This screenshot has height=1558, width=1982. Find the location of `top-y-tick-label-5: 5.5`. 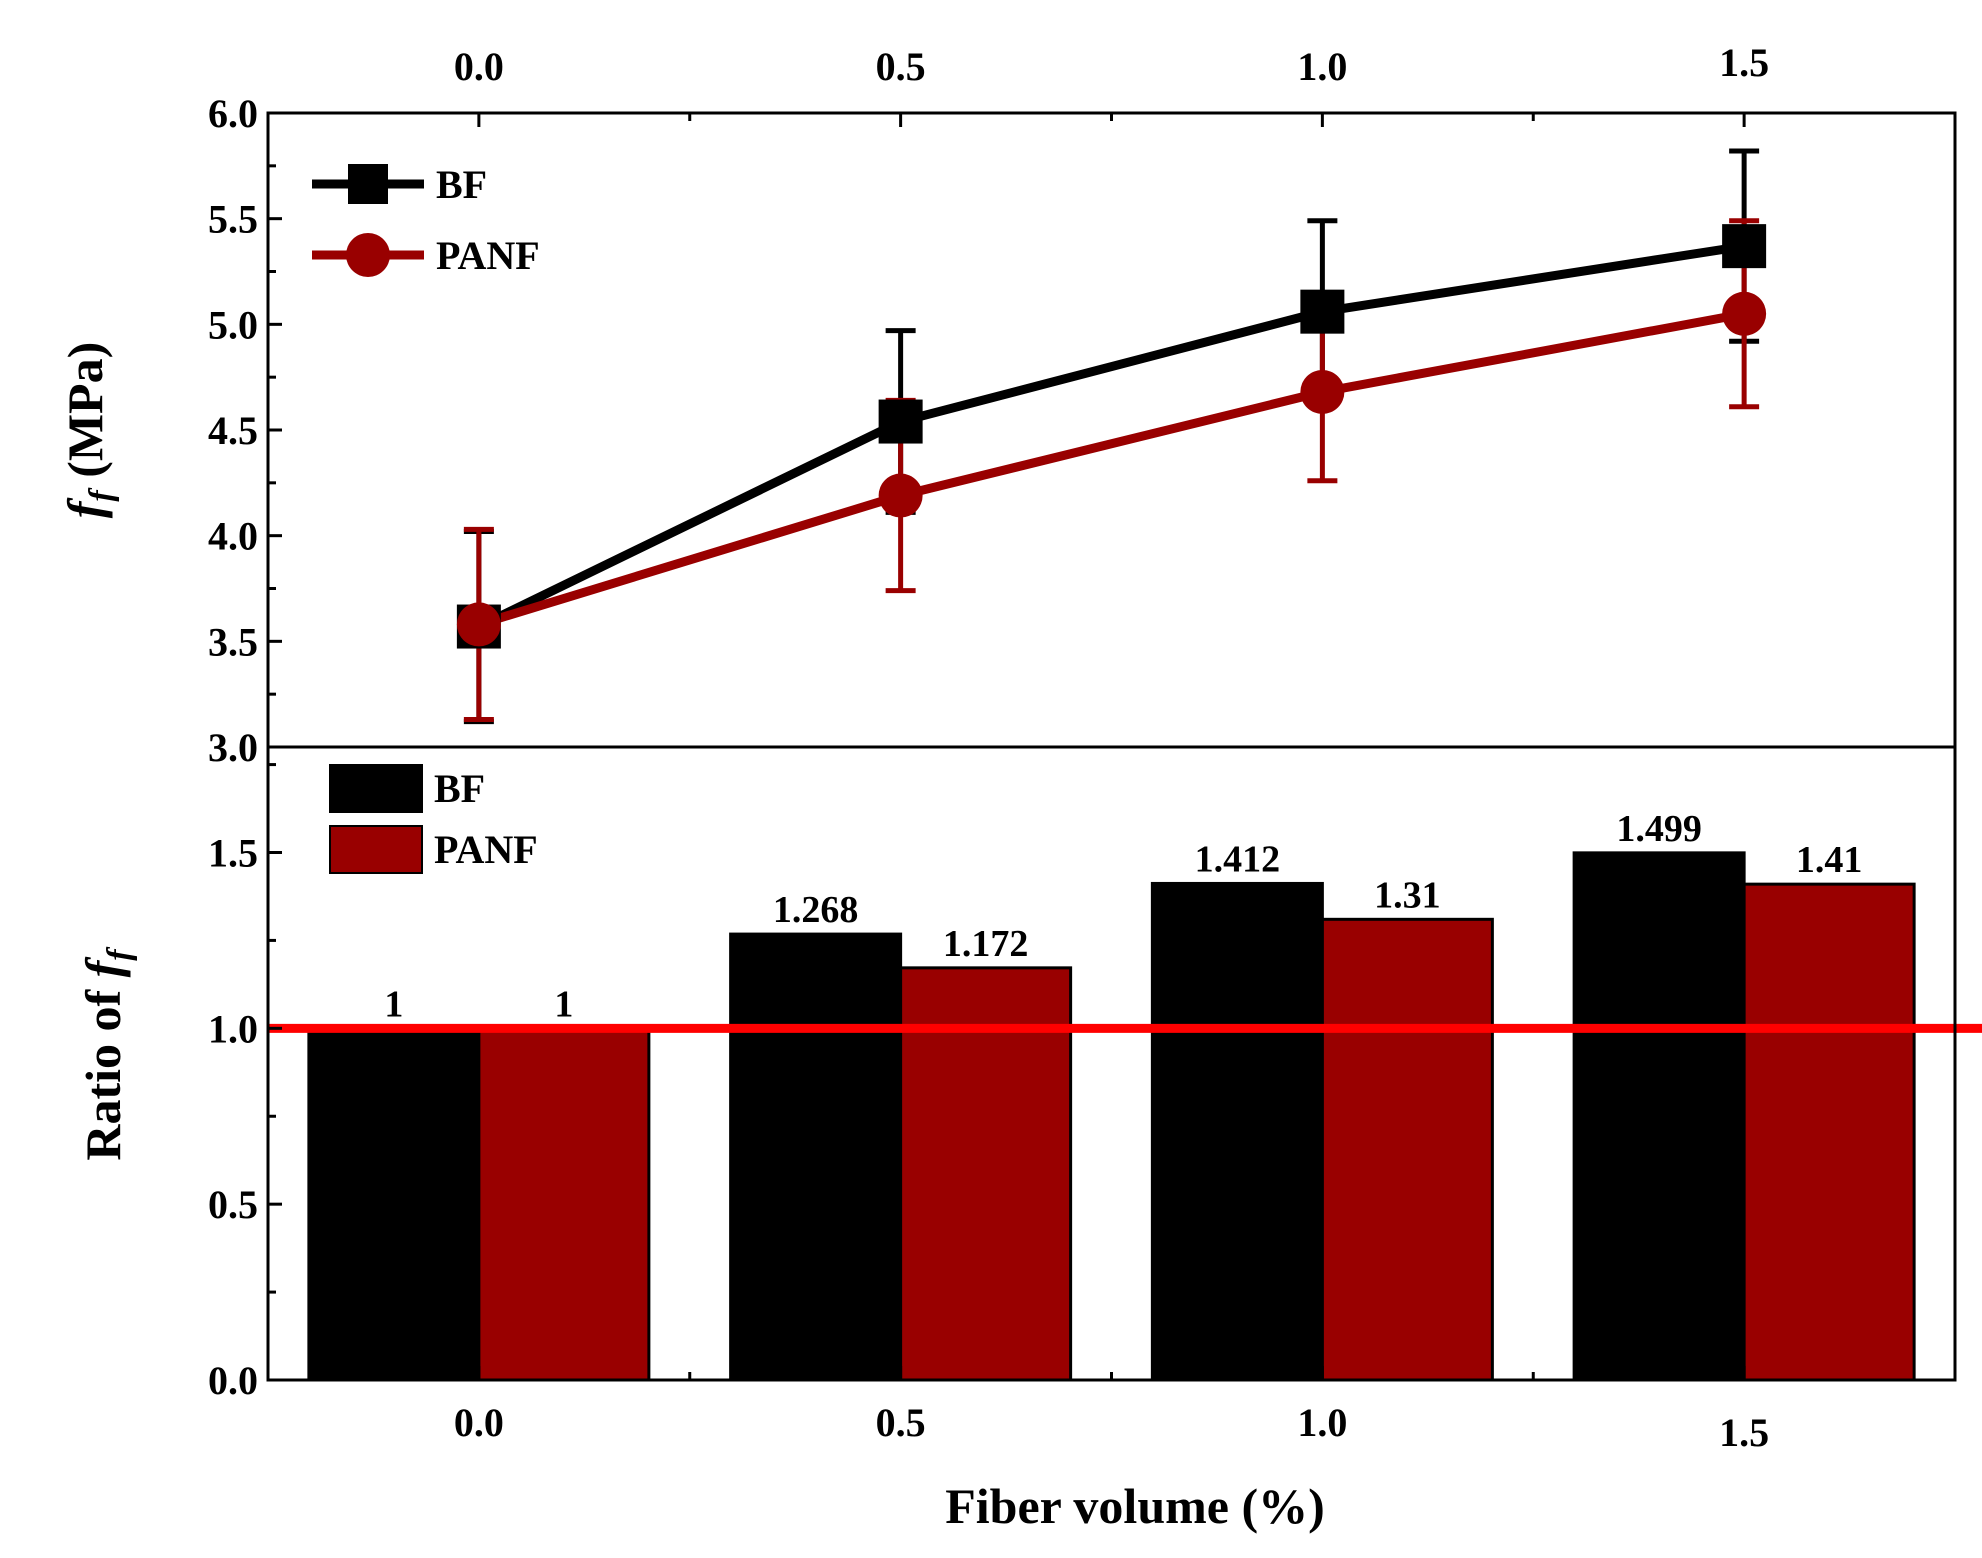

top-y-tick-label-5: 5.5 is located at coordinates (233, 219).